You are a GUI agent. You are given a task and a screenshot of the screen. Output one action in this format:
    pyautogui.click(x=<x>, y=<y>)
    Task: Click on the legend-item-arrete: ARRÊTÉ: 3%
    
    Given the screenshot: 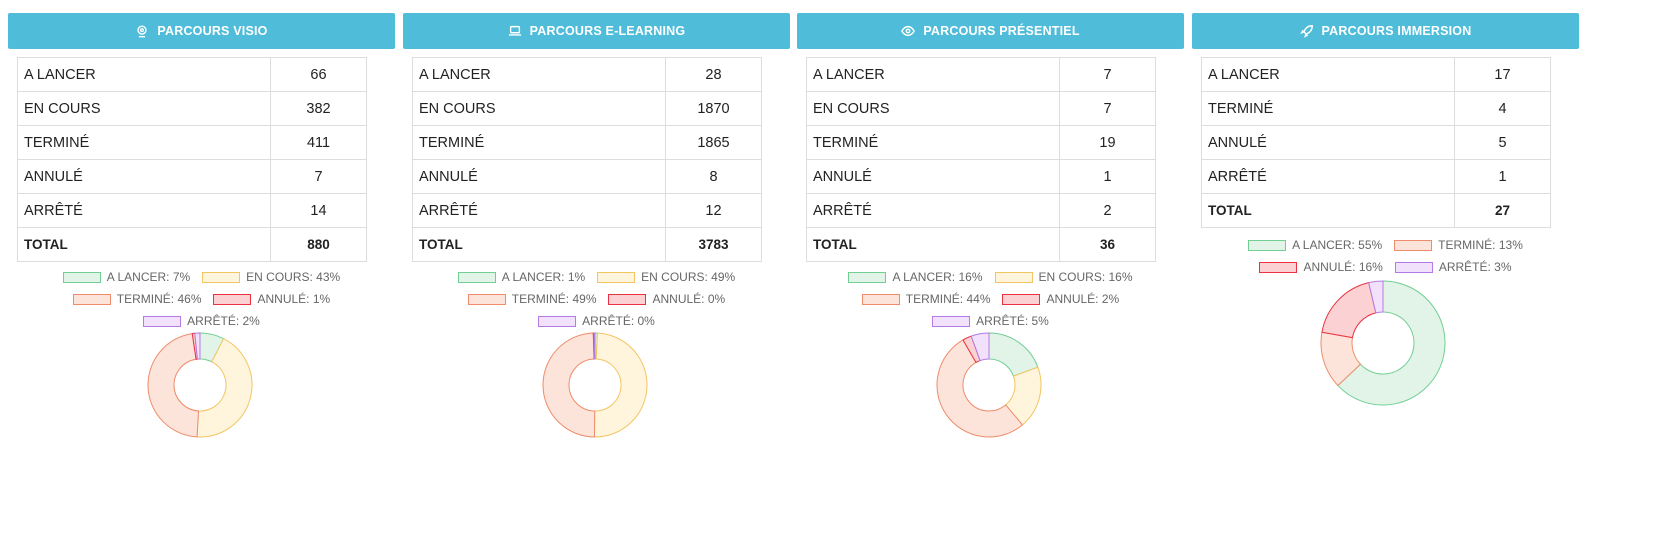 What is the action you would take?
    pyautogui.click(x=1453, y=267)
    